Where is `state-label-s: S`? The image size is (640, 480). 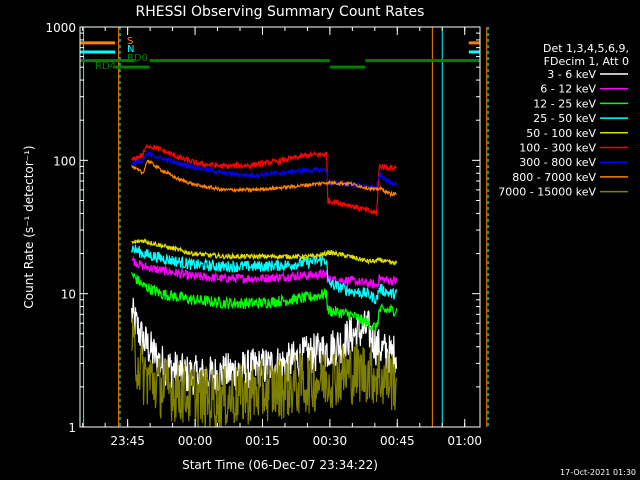 state-label-s: S is located at coordinates (130, 41).